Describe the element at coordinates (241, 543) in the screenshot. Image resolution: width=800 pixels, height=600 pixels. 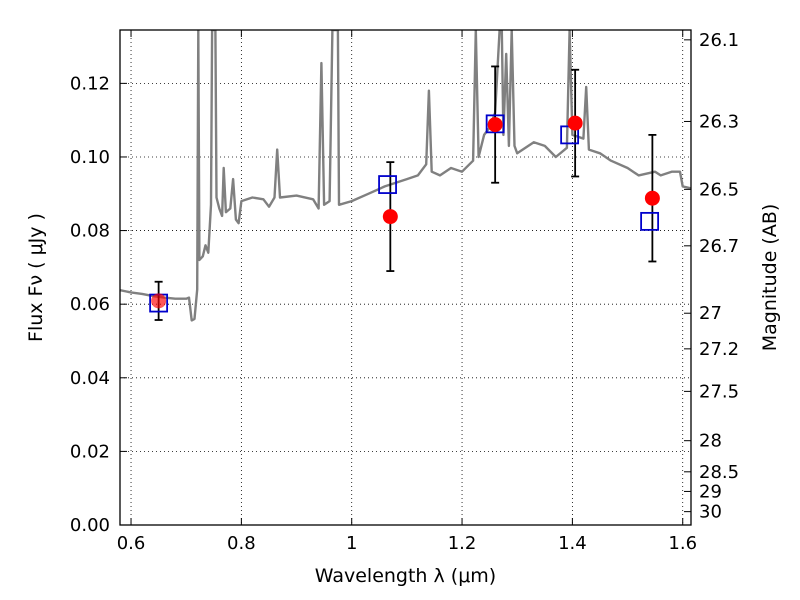
I see `x-tick-label: 0.8` at that location.